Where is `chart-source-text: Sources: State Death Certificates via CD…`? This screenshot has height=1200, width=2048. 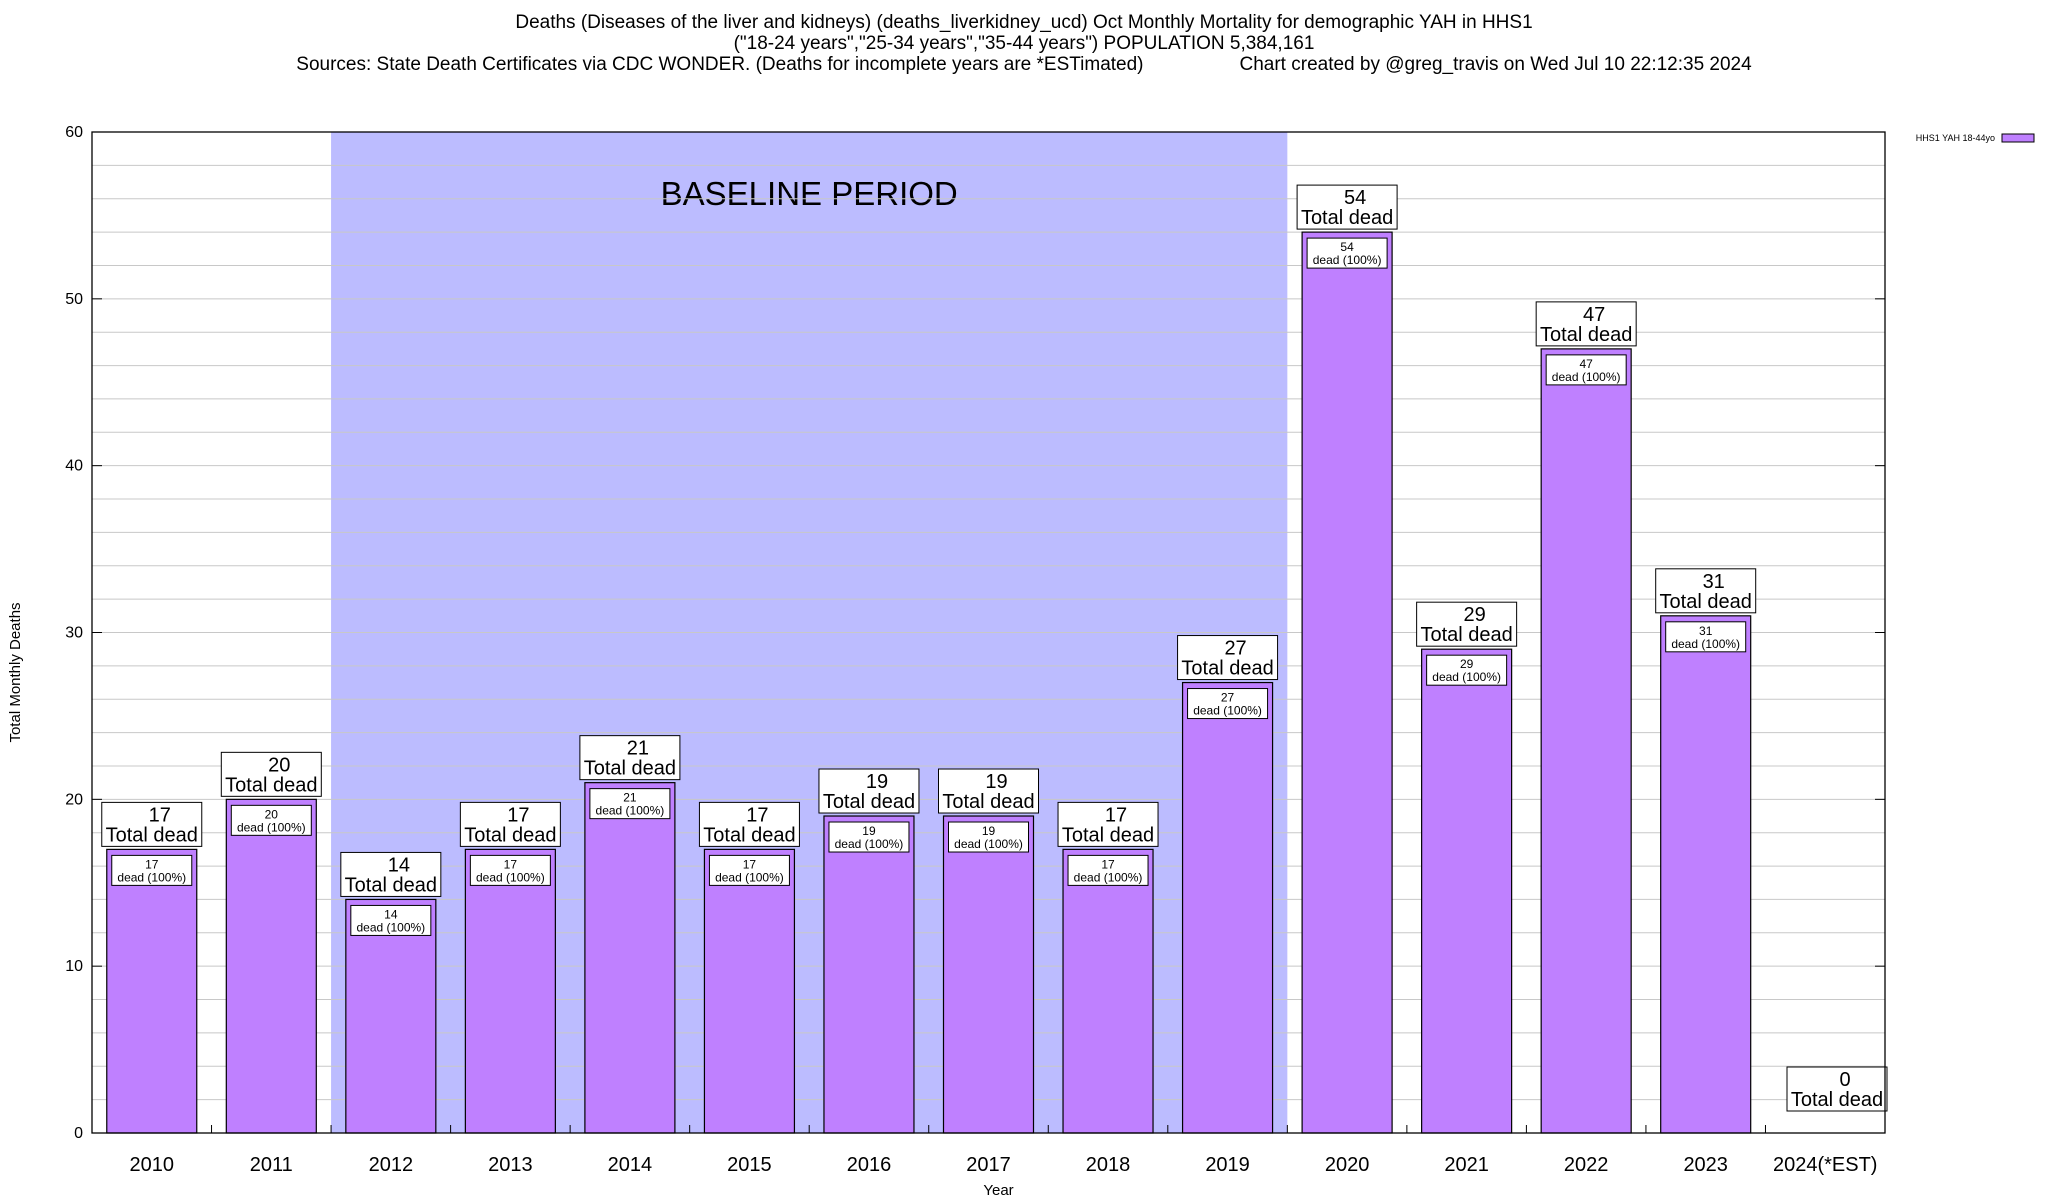 chart-source-text: Sources: State Death Certificates via CD… is located at coordinates (720, 64).